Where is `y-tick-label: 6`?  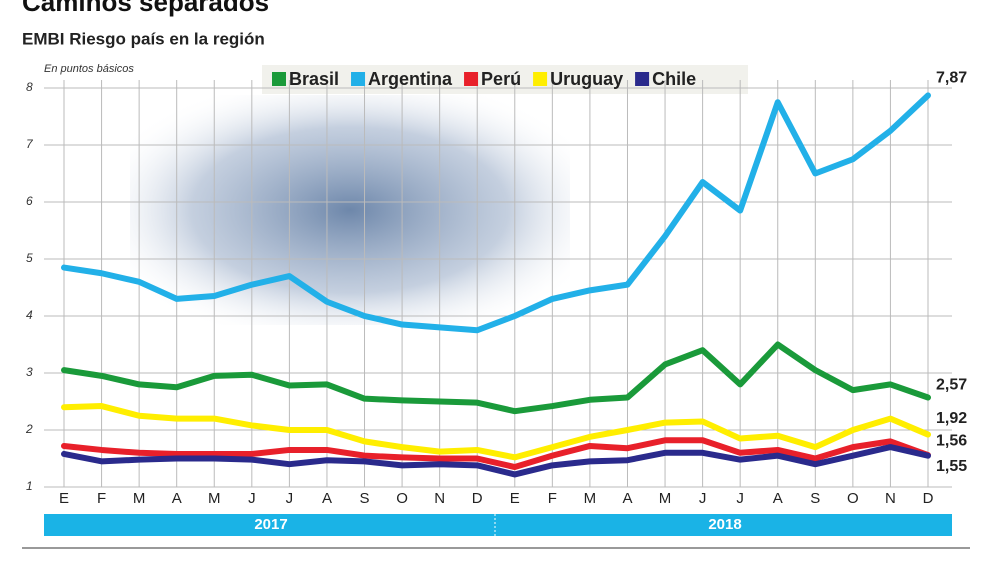
y-tick-label: 6 is located at coordinates (29, 201).